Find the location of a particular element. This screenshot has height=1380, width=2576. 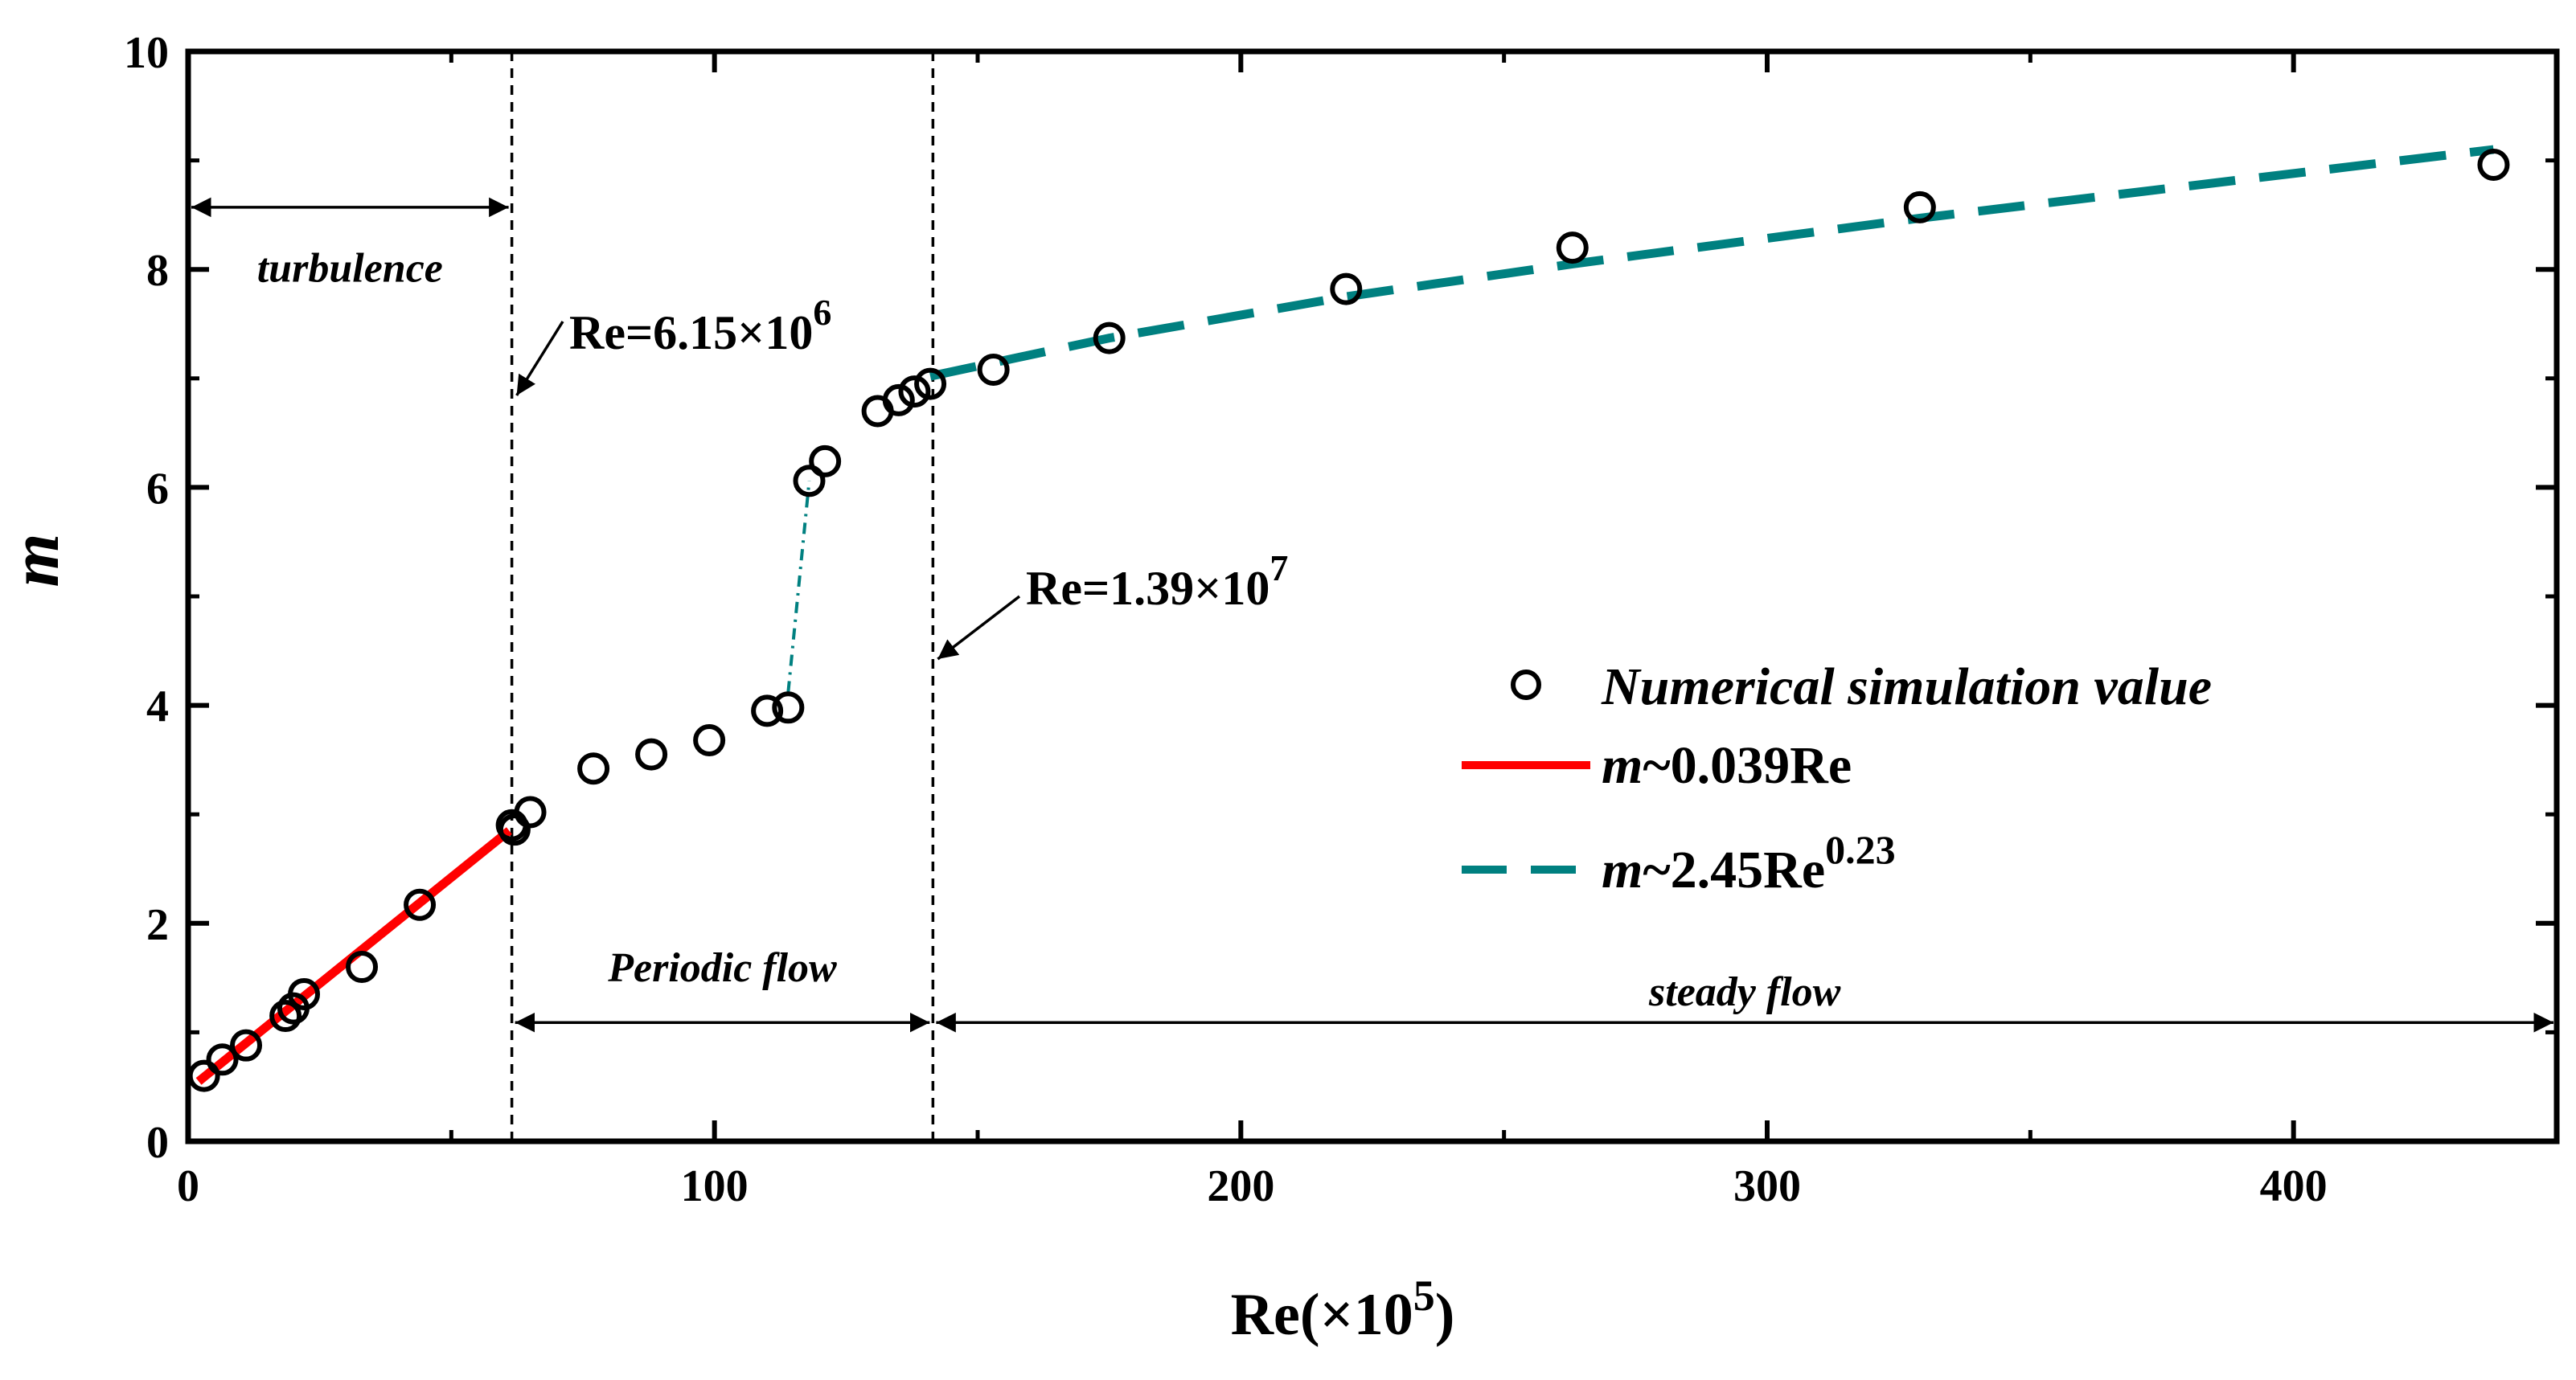

legend-label-simulation: Numerical simulation value is located at coordinates (1906, 687).